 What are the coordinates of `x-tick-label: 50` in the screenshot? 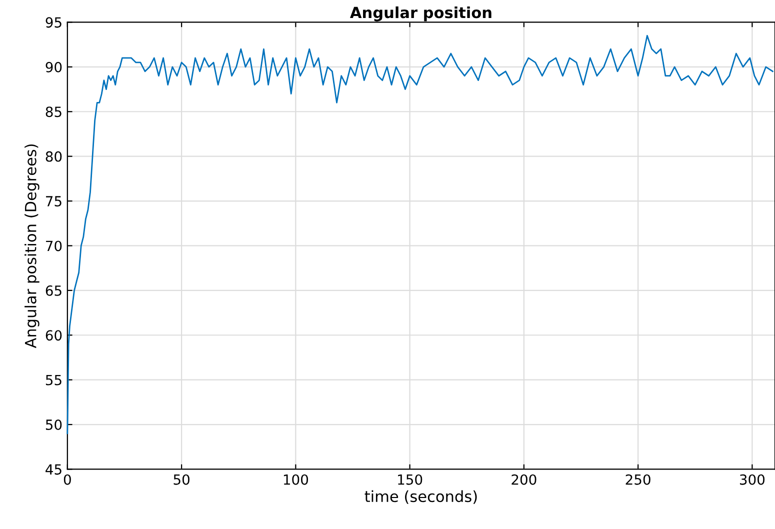 It's located at (182, 479).